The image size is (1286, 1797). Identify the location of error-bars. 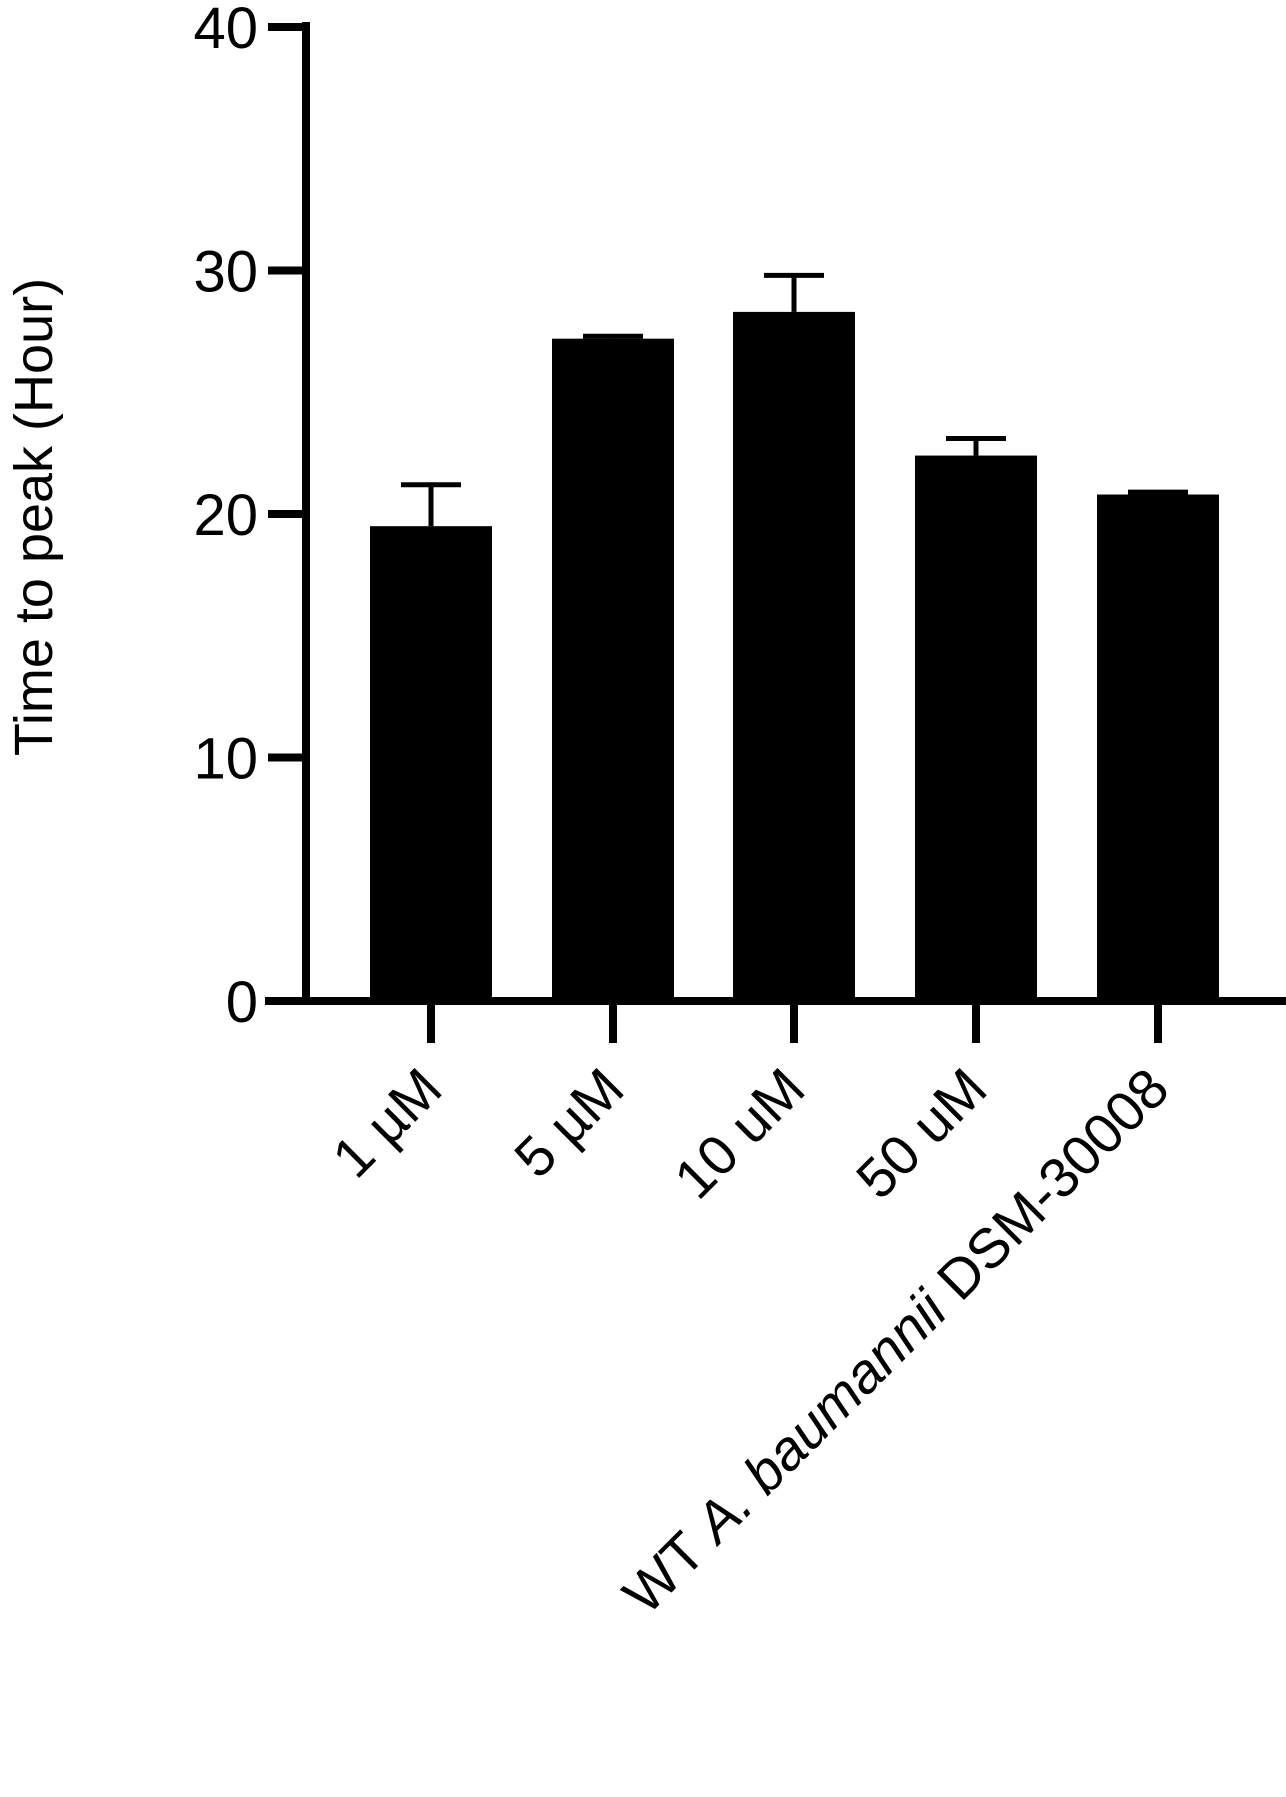
(794, 399).